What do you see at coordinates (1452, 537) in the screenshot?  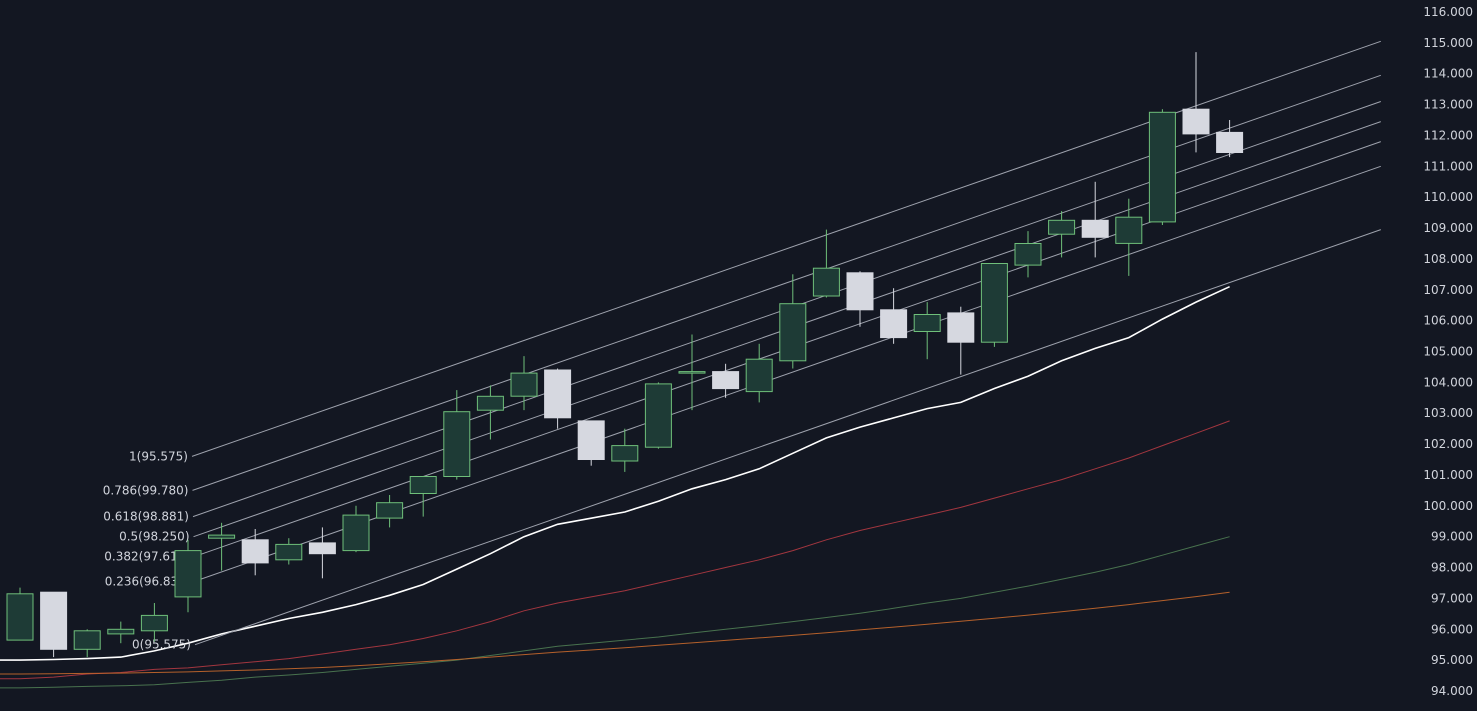 I see `price-tick-label: 99.000` at bounding box center [1452, 537].